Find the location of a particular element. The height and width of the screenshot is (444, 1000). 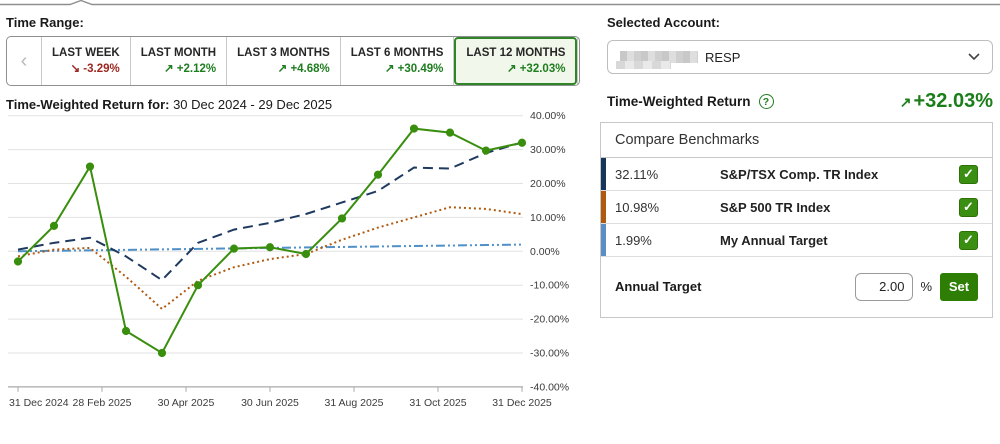

svg-text: 31 Oct 2025 is located at coordinates (437, 403).